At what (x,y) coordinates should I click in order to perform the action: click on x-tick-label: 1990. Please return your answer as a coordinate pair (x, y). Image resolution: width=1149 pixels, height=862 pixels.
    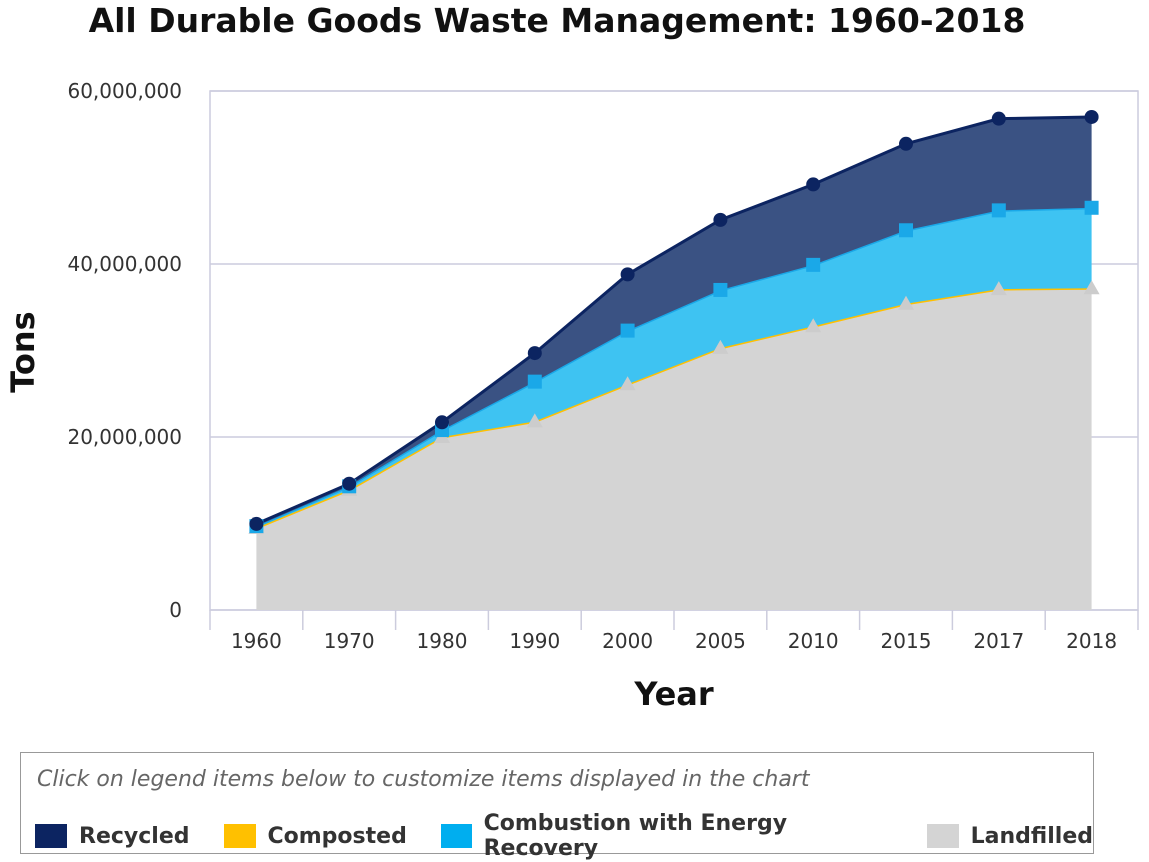
    Looking at the image, I should click on (534, 641).